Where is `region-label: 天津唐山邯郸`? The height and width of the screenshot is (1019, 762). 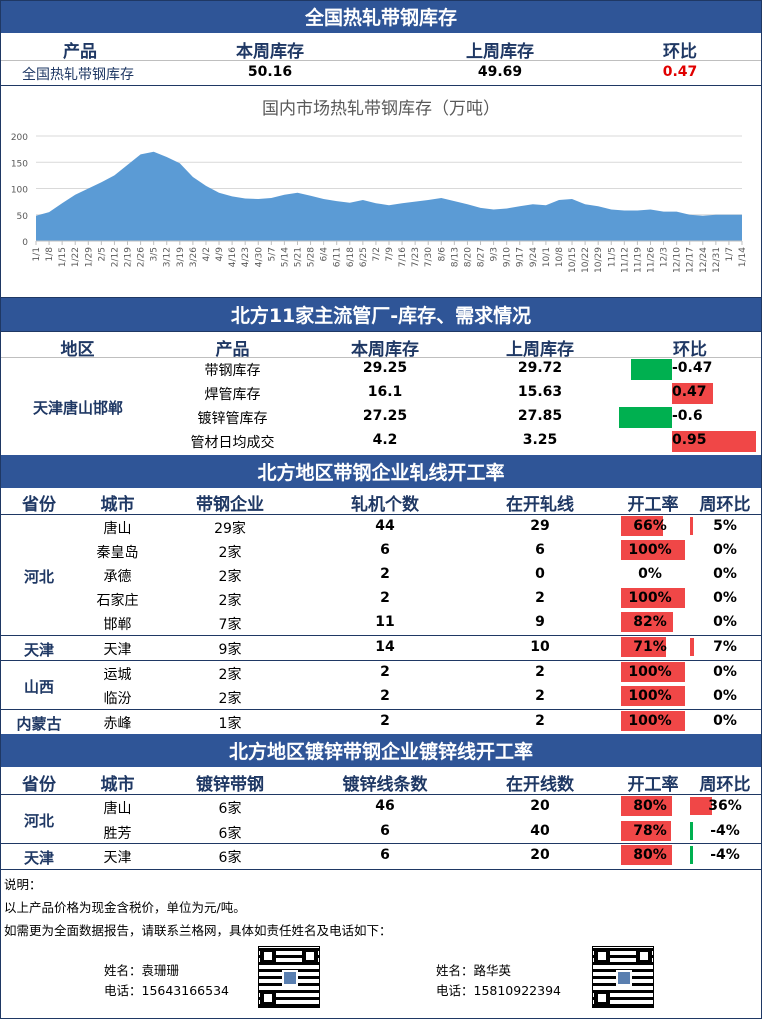 region-label: 天津唐山邯郸 is located at coordinates (77, 408).